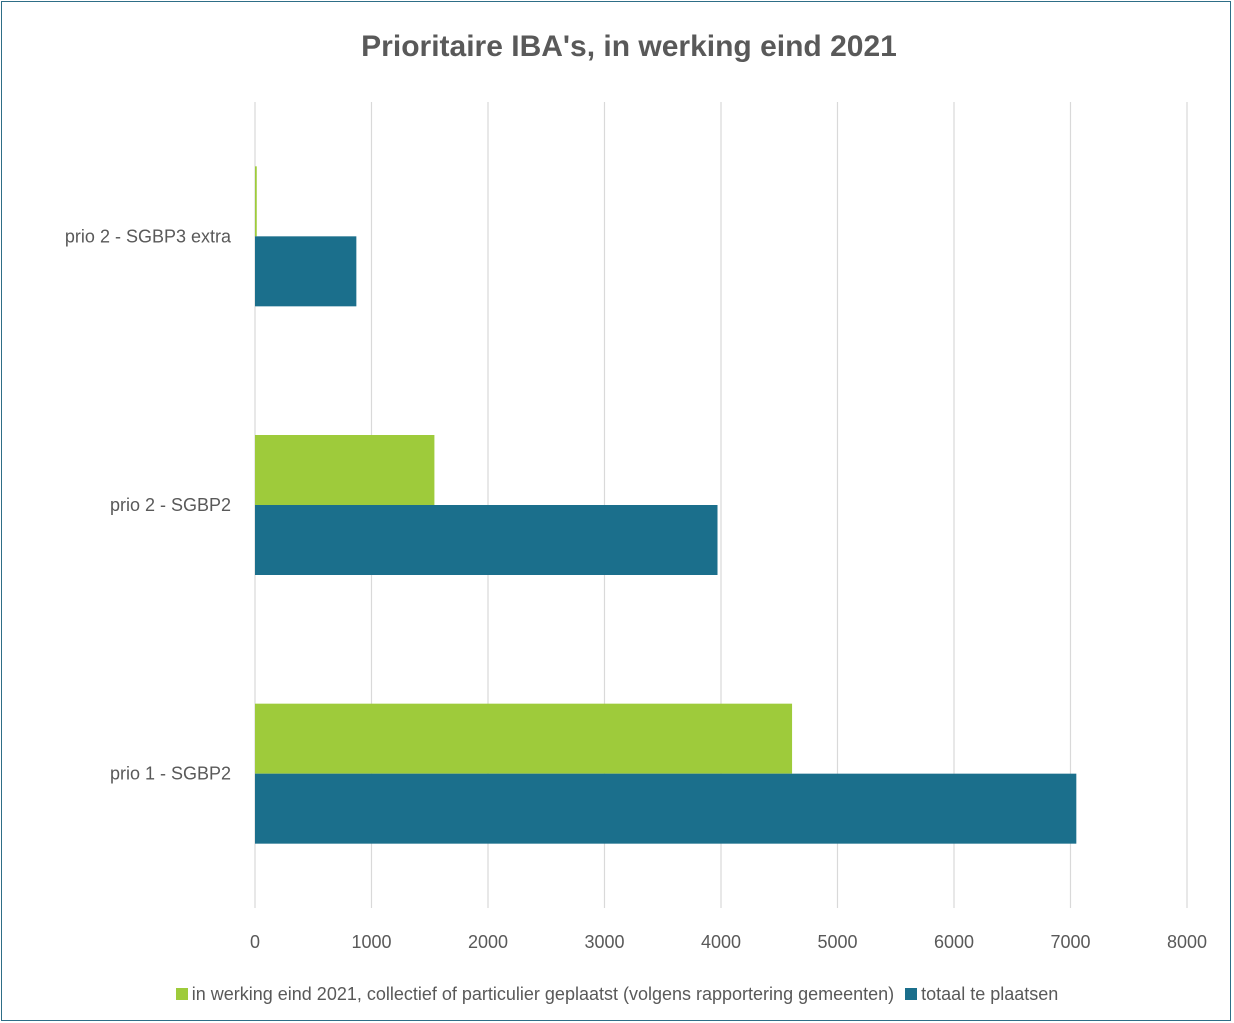 Image resolution: width=1234 pixels, height=1023 pixels. What do you see at coordinates (255, 942) in the screenshot?
I see `x-tick-label-0: 0` at bounding box center [255, 942].